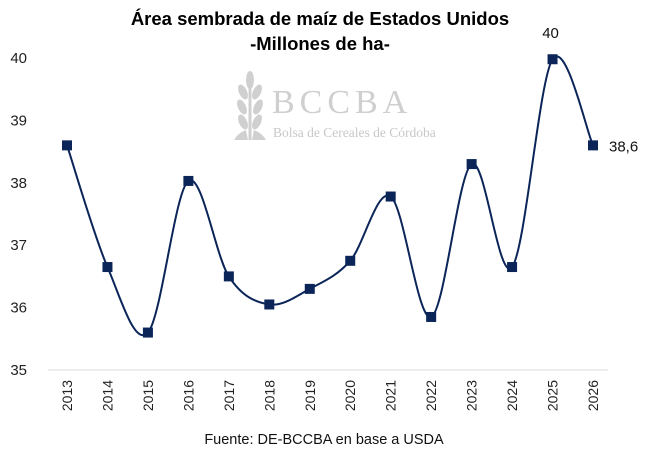 Image resolution: width=648 pixels, height=466 pixels. What do you see at coordinates (148, 395) in the screenshot?
I see `x-tick-label: 2015` at bounding box center [148, 395].